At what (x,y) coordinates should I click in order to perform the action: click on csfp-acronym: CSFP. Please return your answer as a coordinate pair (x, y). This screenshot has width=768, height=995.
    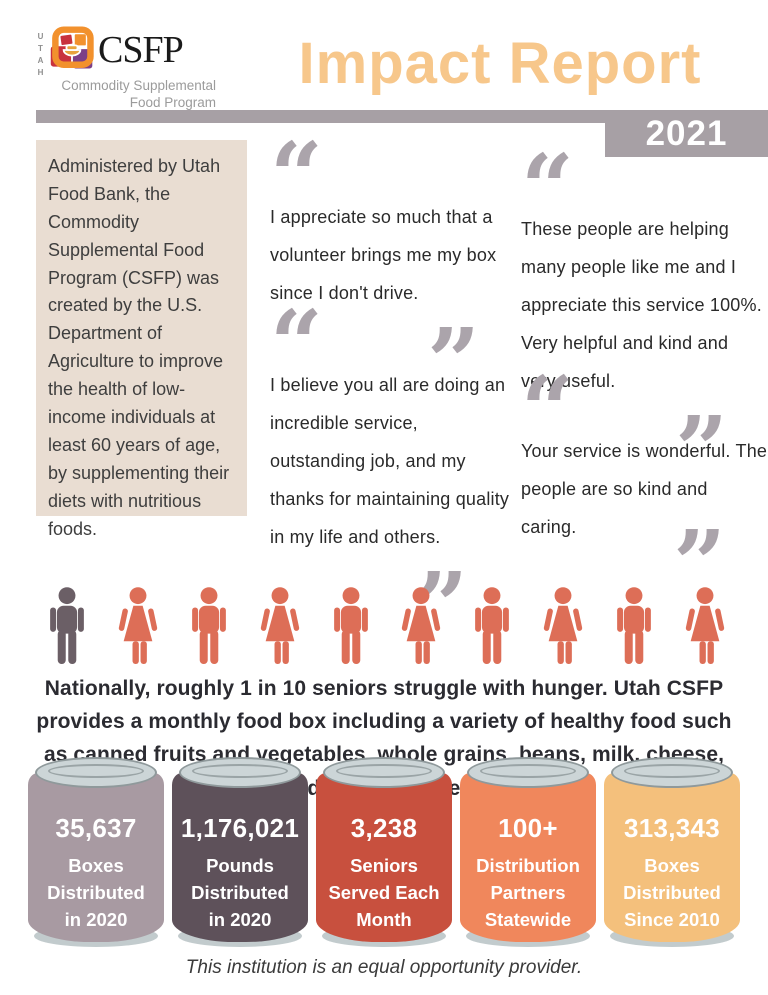
    Looking at the image, I should click on (141, 50).